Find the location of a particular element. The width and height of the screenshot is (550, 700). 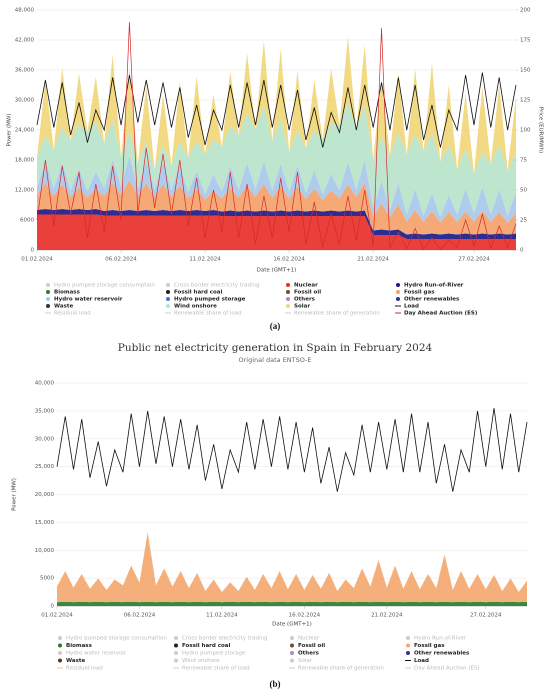

y-axis-title: Power (MW) is located at coordinates (10, 130).